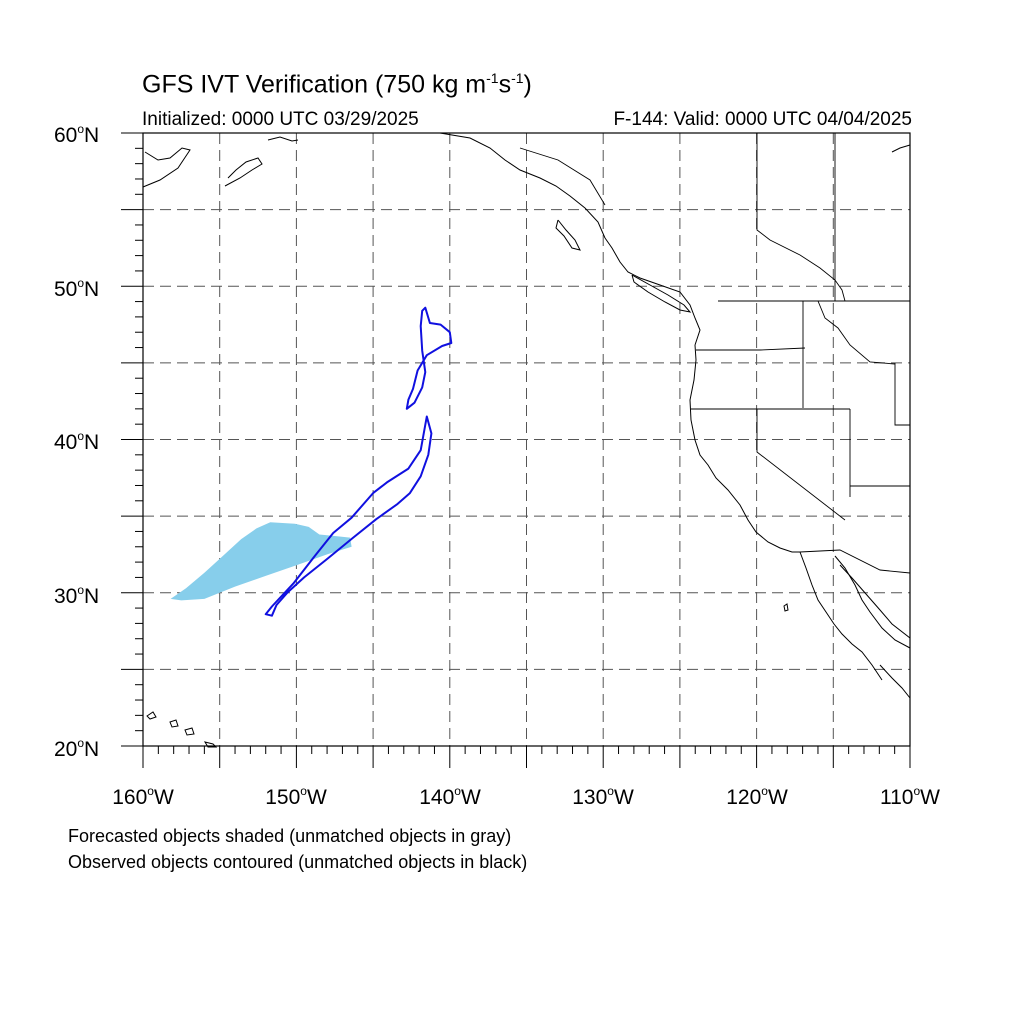 Image resolution: width=1024 pixels, height=1024 pixels. What do you see at coordinates (801, 465) in the screenshot?
I see `border-ca-nv` at bounding box center [801, 465].